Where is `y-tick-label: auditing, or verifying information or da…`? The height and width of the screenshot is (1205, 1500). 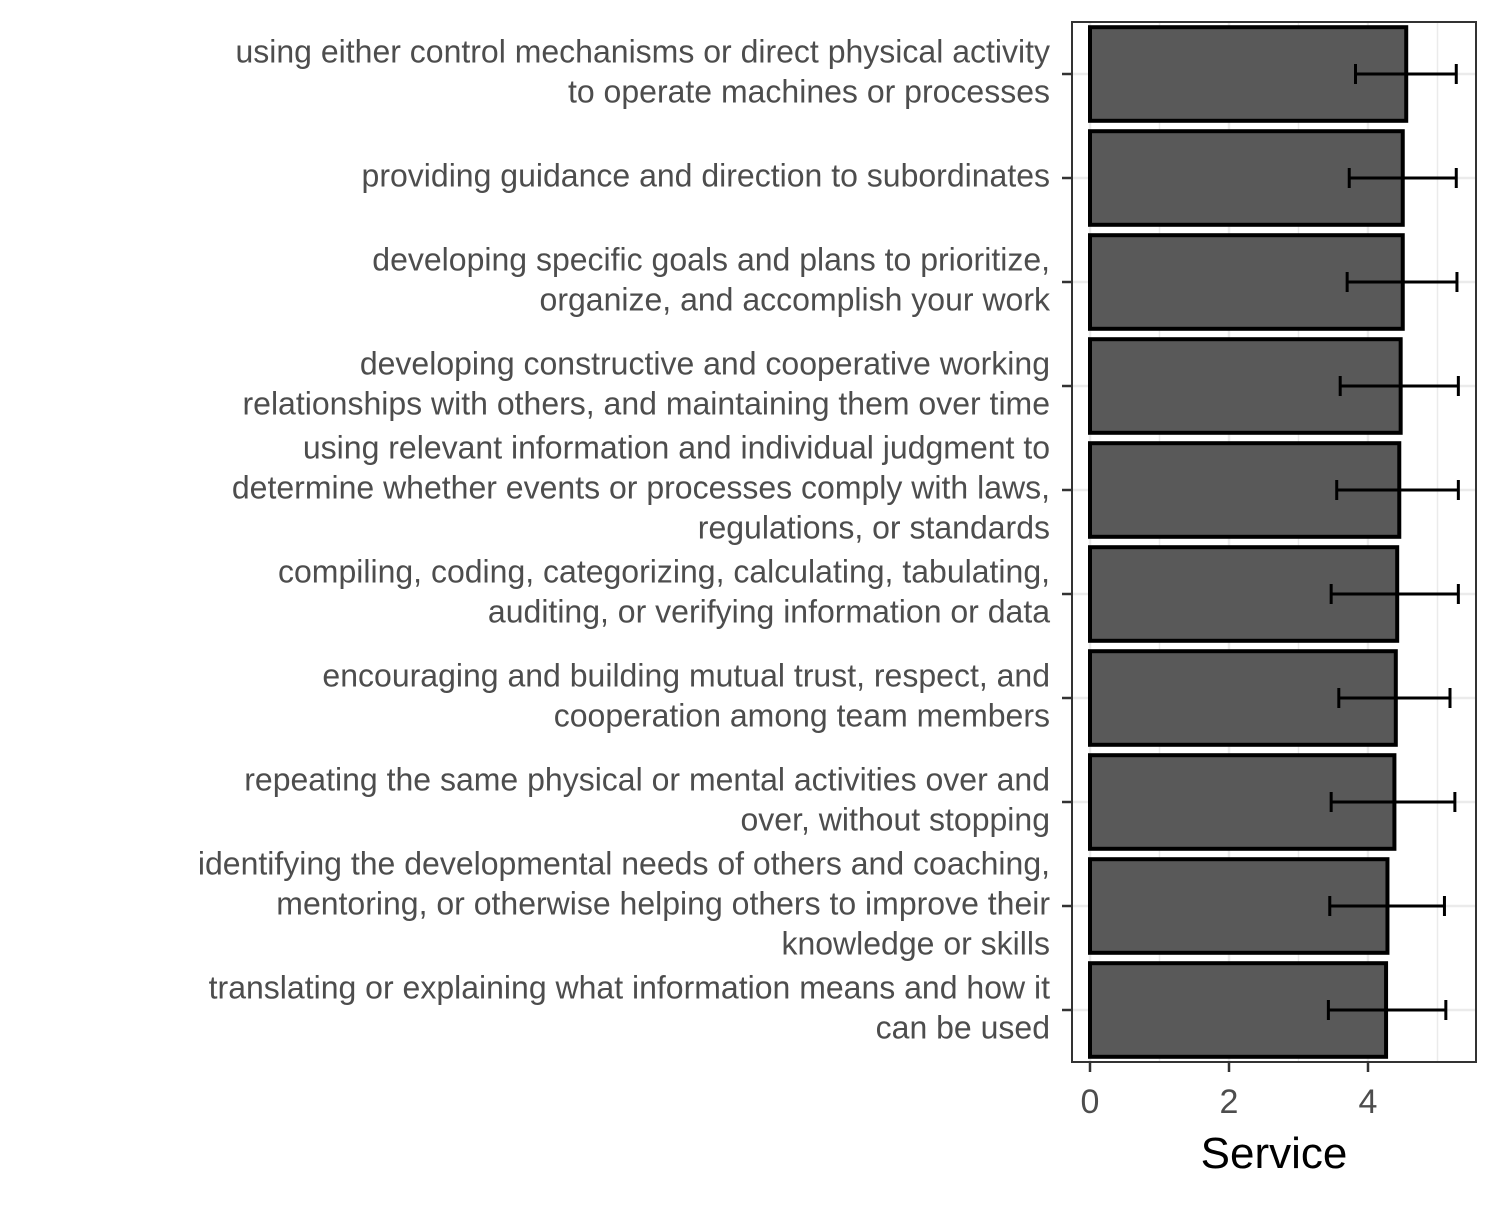
y-tick-label: auditing, or verifying information or da… is located at coordinates (769, 611).